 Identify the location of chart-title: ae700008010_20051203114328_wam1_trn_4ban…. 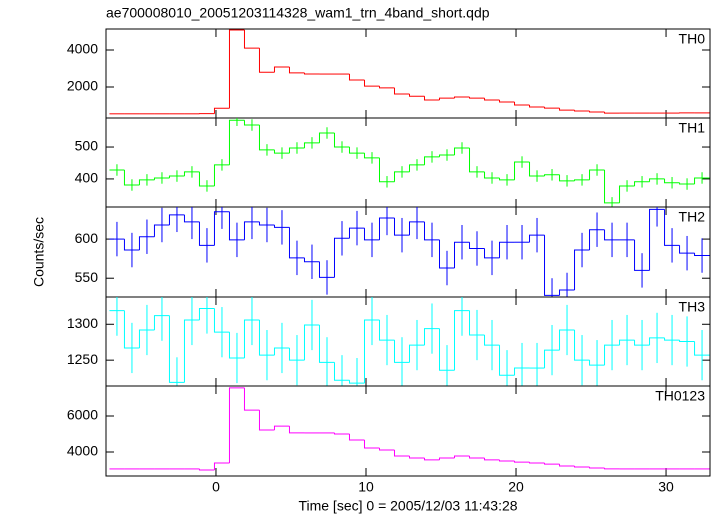
(298, 13).